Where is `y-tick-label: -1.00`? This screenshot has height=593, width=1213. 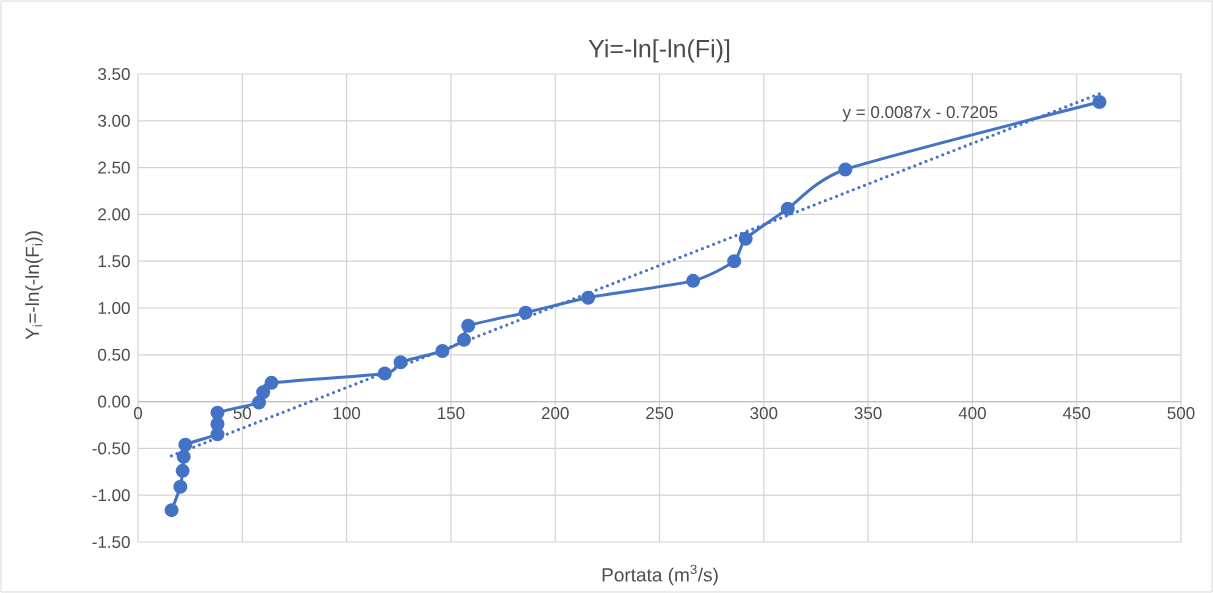
y-tick-label: -1.00 is located at coordinates (111, 495).